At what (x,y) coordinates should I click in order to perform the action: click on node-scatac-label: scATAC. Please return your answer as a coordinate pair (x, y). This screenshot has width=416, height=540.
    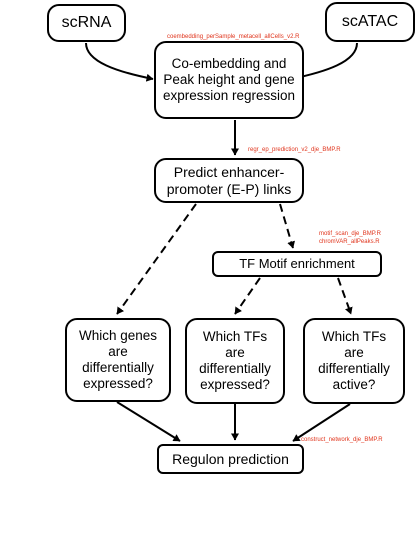
    Looking at the image, I should click on (370, 22).